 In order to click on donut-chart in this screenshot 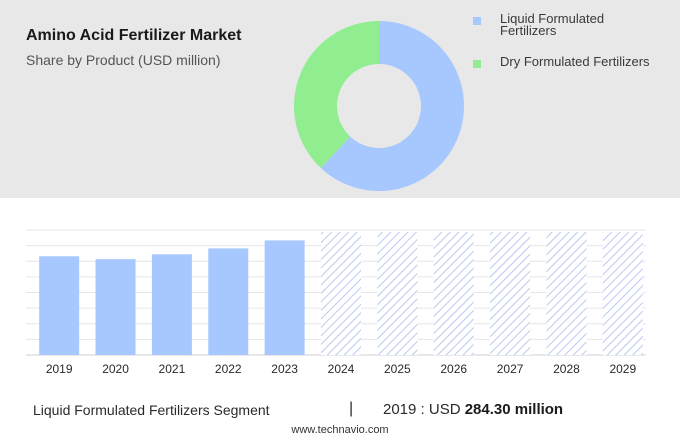, I will do `click(379, 106)`.